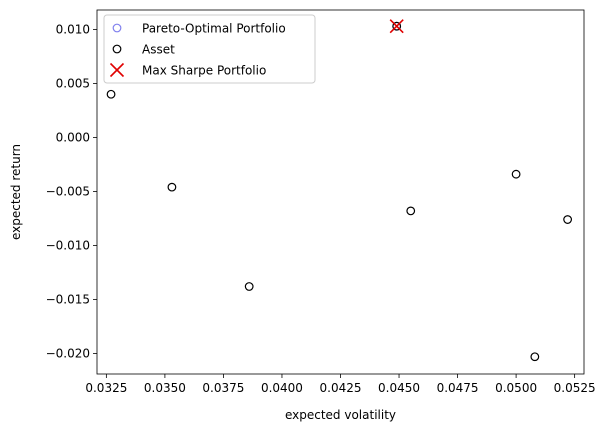  What do you see at coordinates (214, 29) in the screenshot?
I see `legend-label: Pareto-Optimal Portfolio` at bounding box center [214, 29].